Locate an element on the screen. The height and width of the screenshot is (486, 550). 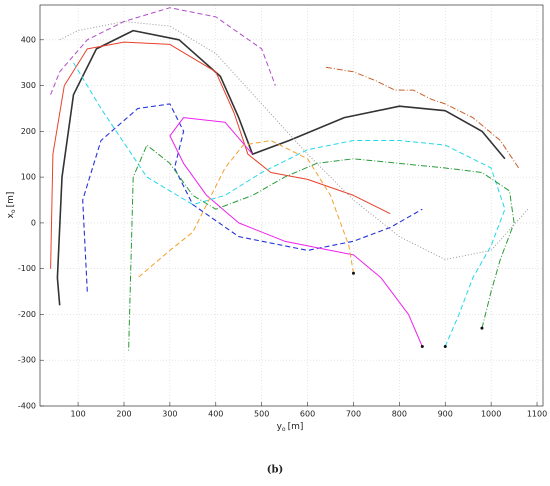
y-tick-label: -100 is located at coordinates (27, 268).